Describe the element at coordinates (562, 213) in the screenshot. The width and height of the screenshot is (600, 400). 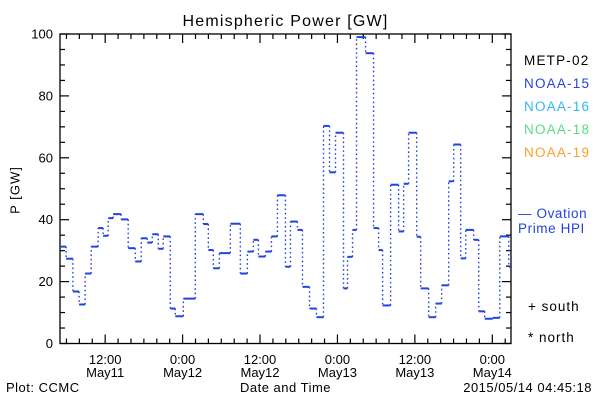
I see `ovation-legend-line1: Ovation` at that location.